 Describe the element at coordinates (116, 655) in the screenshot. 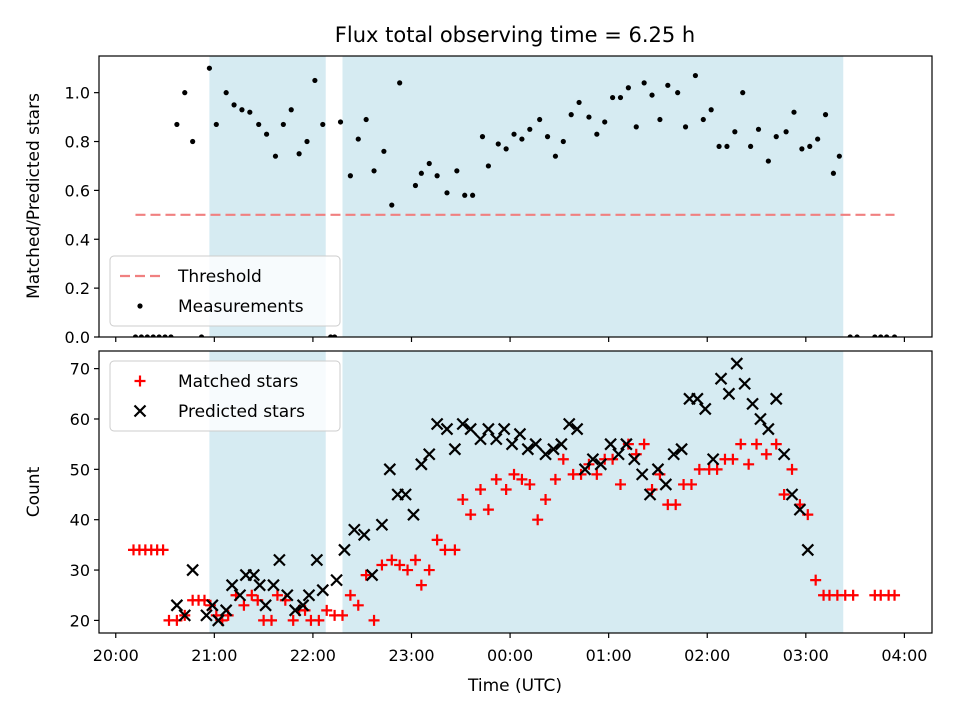

I see `x-tick-label: 20:00` at that location.